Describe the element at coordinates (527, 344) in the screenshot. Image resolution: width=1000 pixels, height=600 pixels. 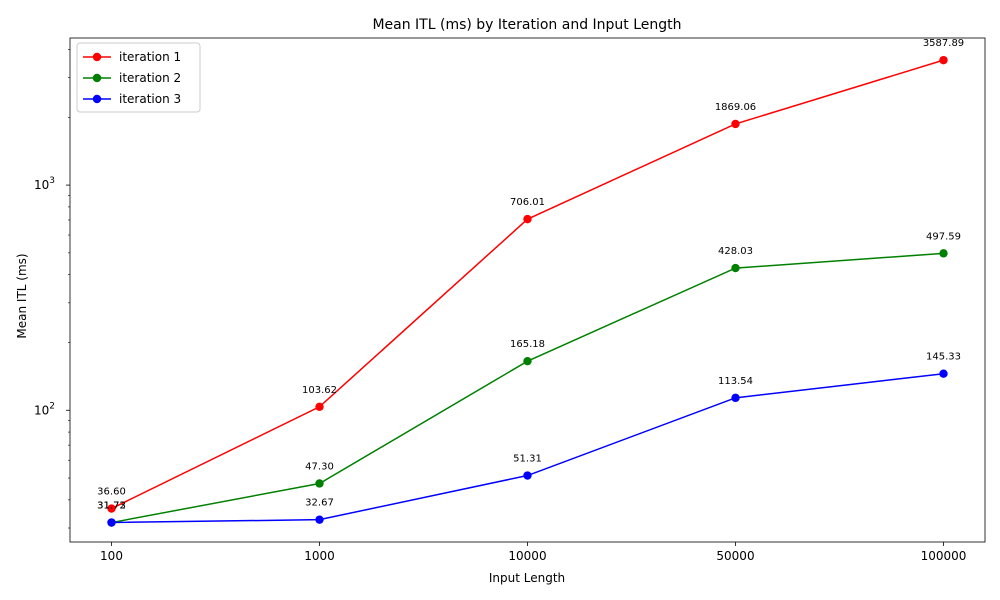
I see `data-label: 165.18` at that location.